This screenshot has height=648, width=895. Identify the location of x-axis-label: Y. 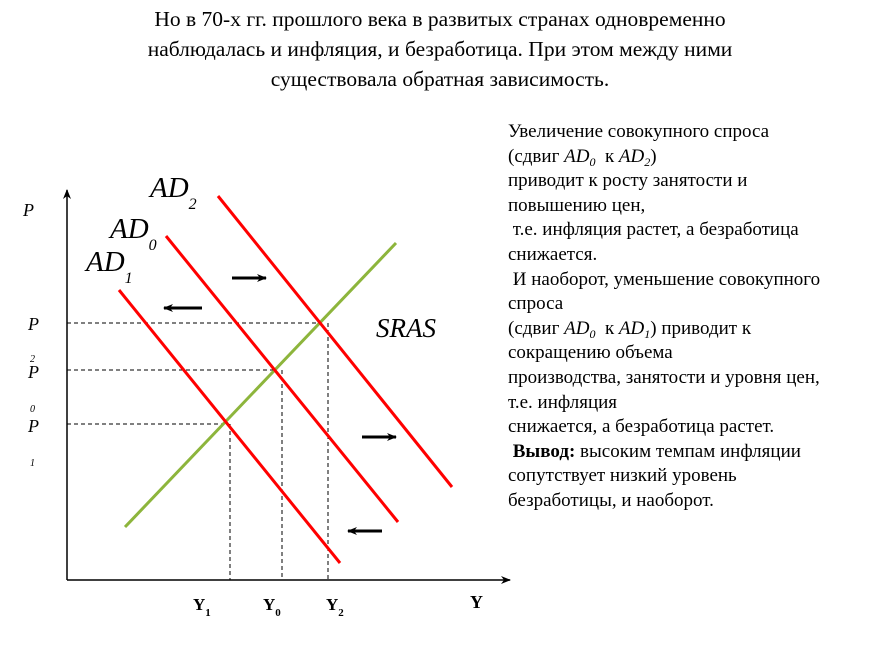
(476, 602).